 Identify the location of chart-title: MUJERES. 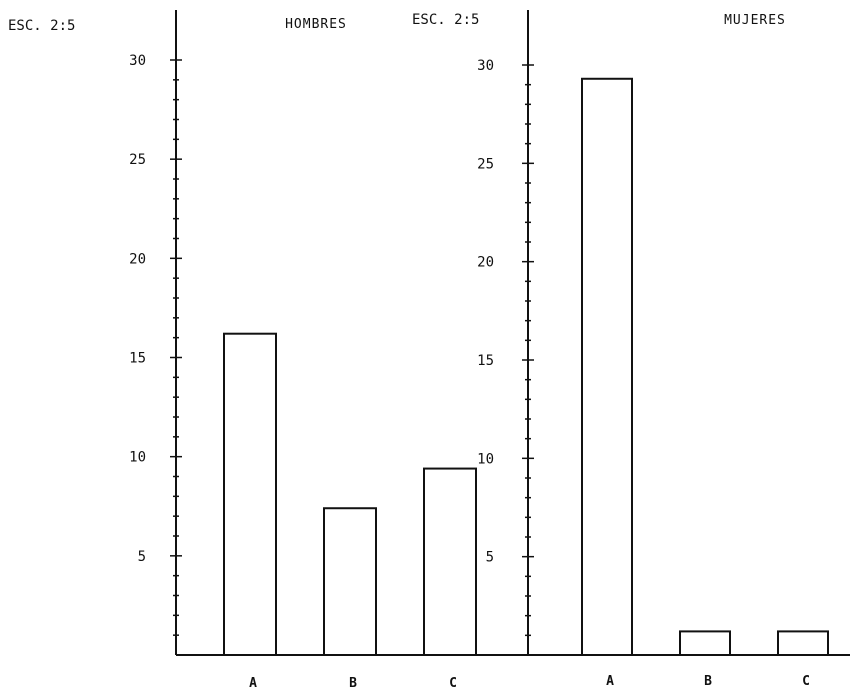
(755, 20).